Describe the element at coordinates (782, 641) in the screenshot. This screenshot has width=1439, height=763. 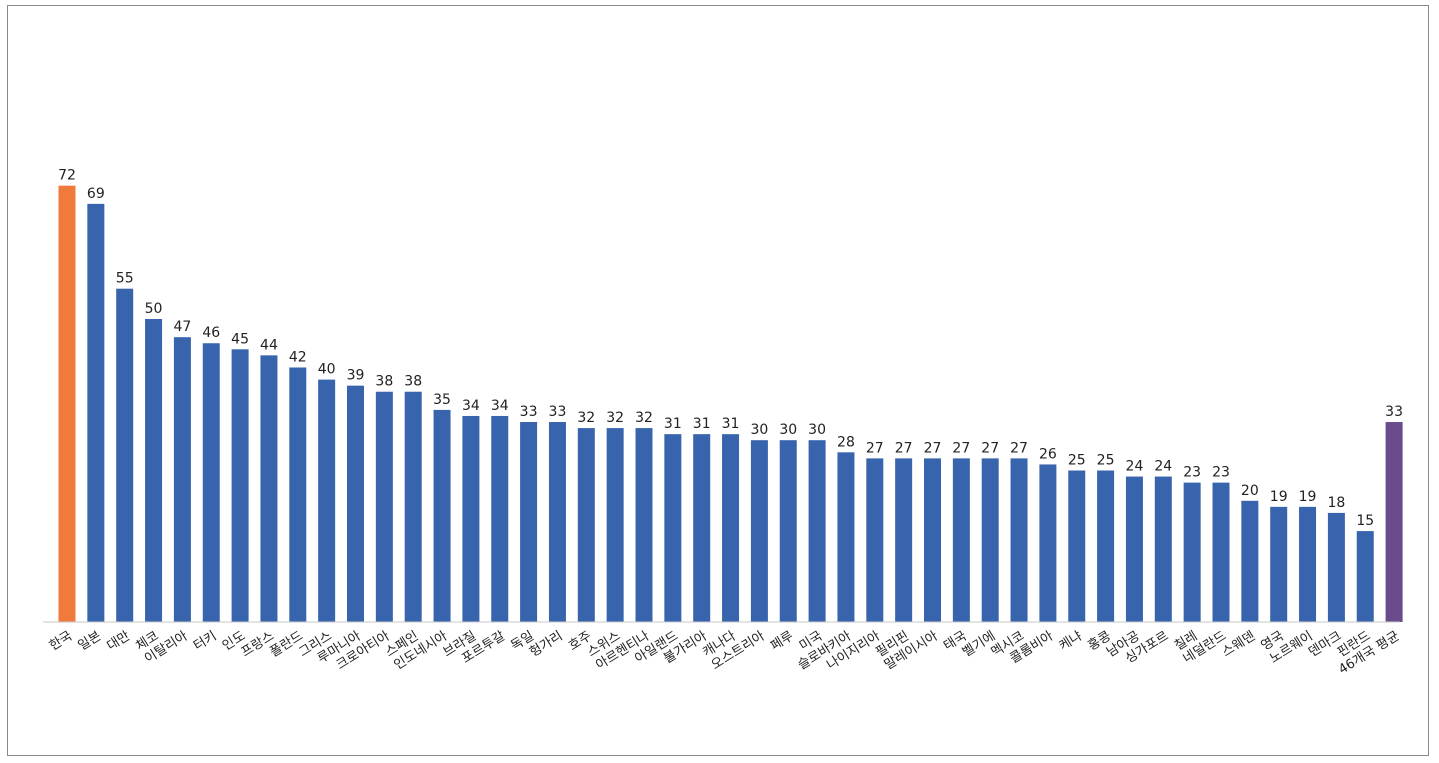
I see `category-label-25: 페루` at that location.